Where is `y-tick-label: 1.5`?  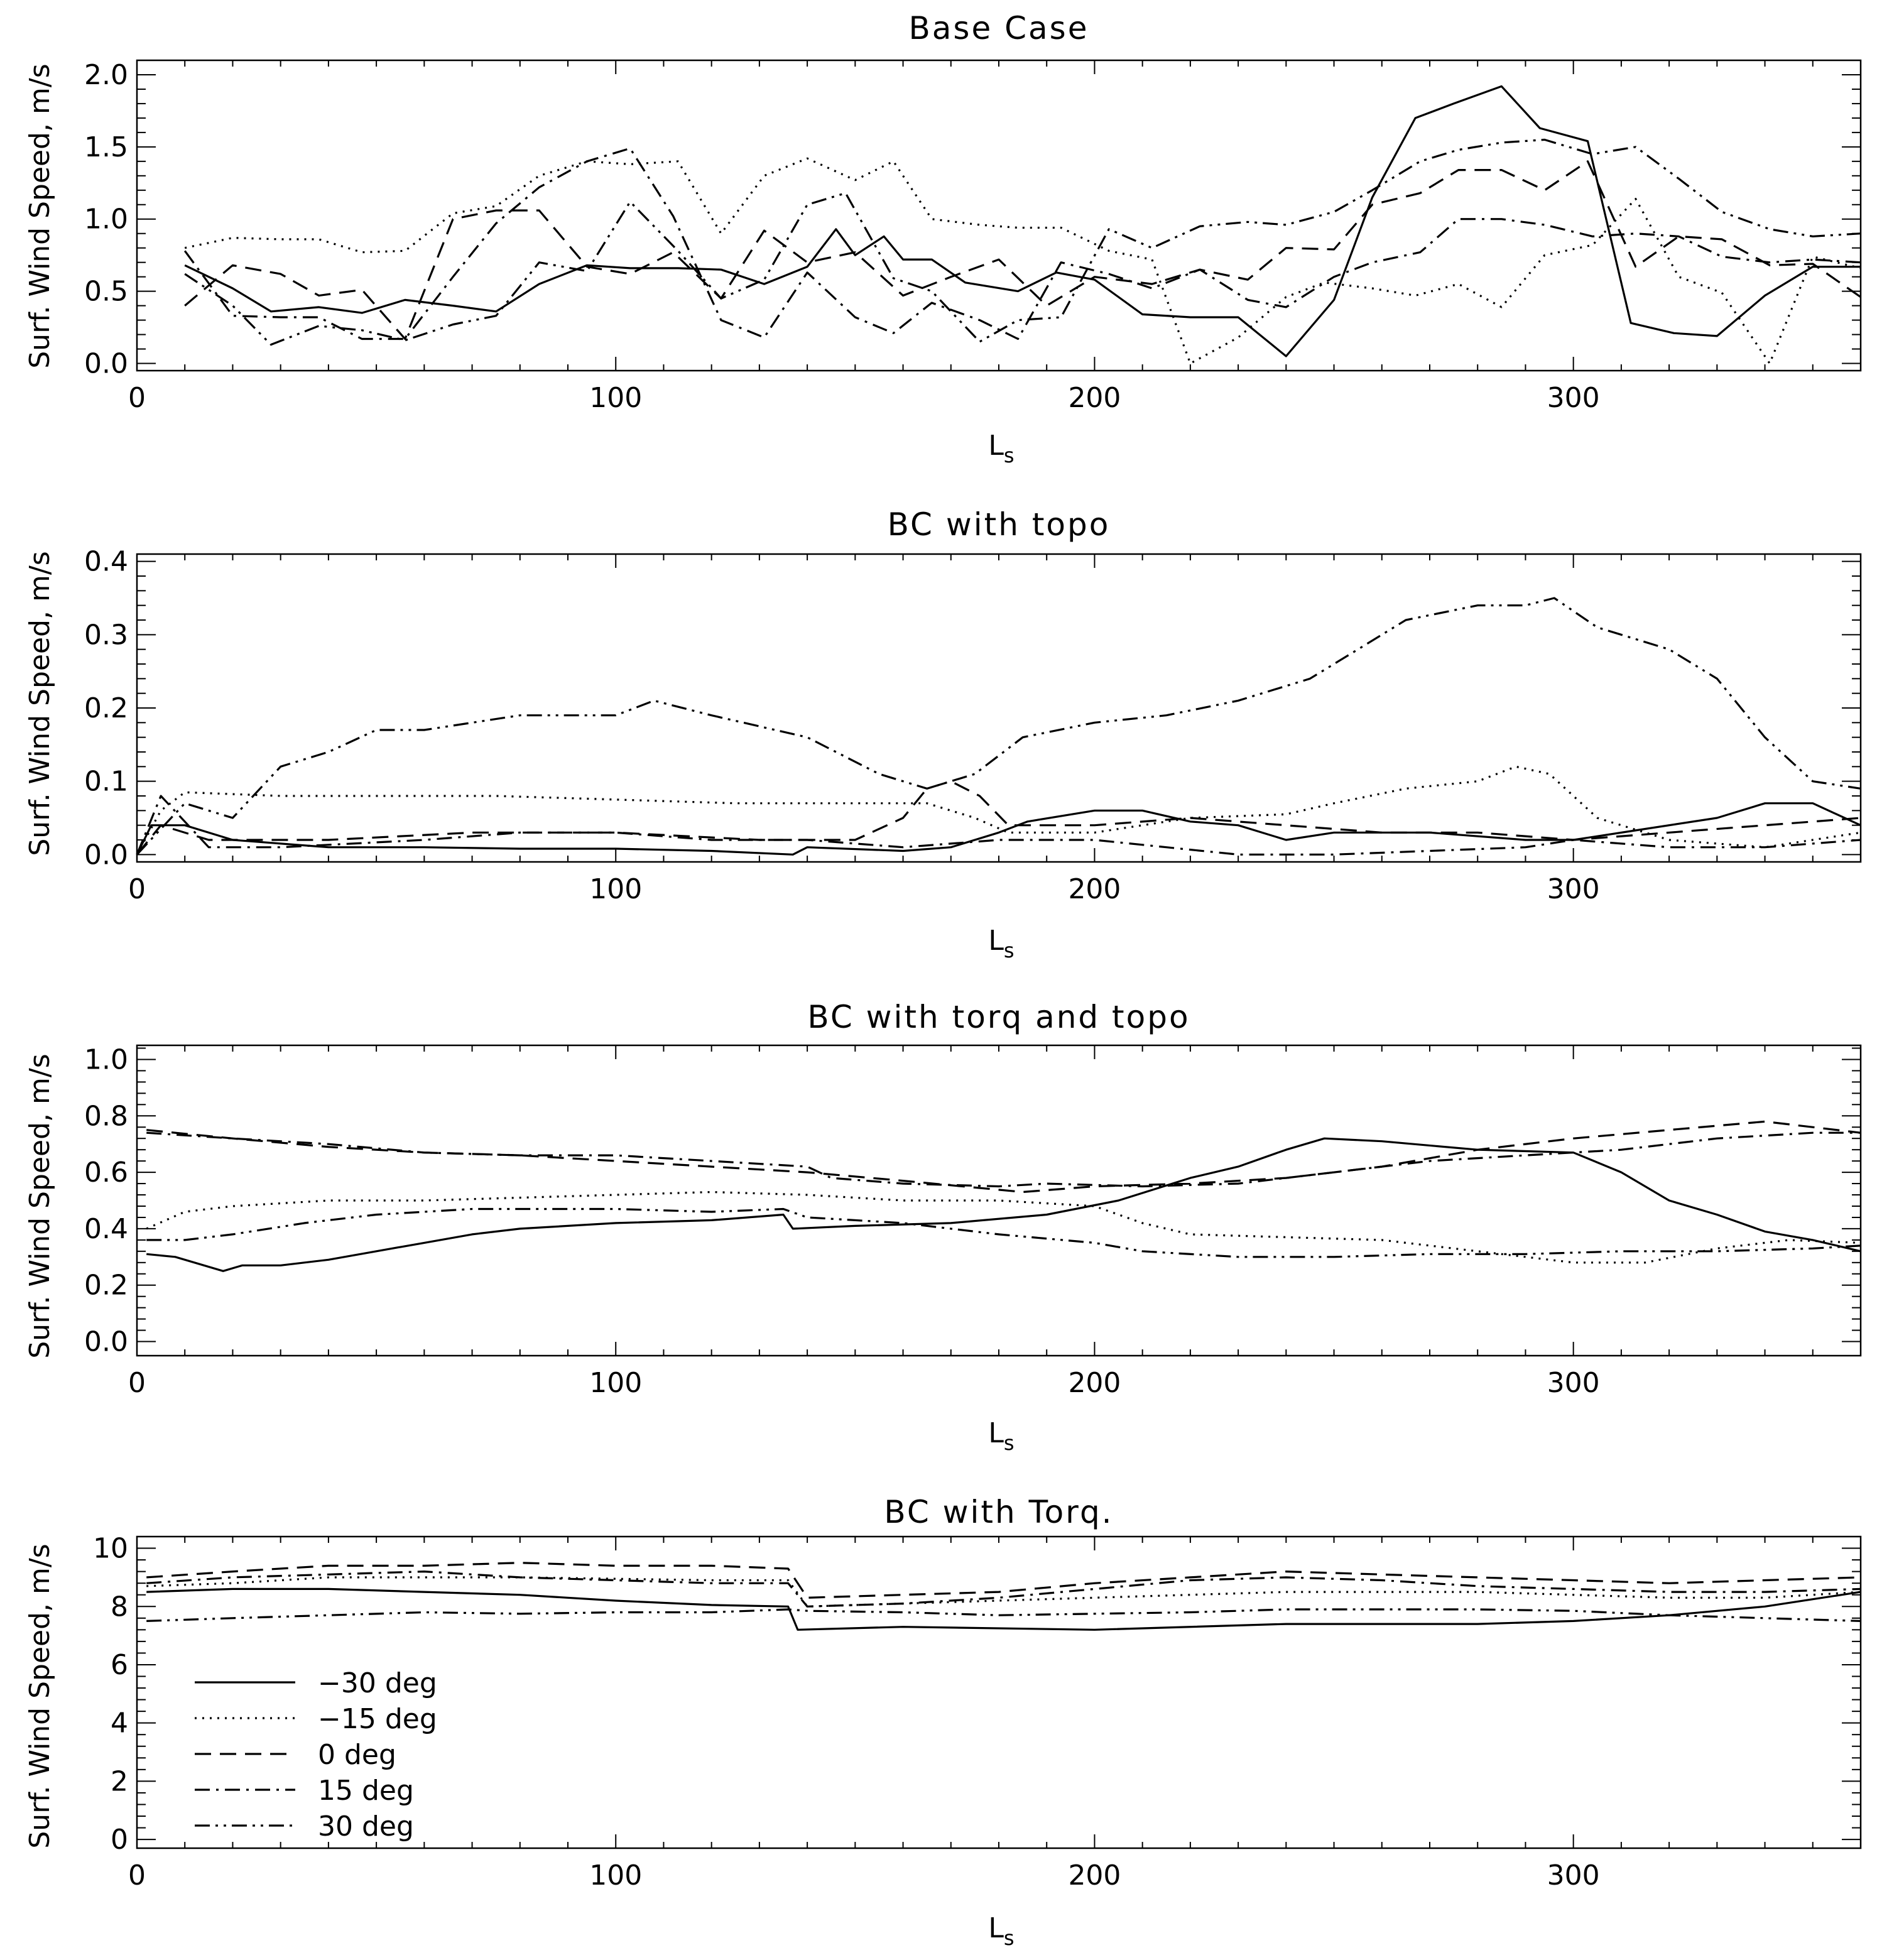 y-tick-label: 1.5 is located at coordinates (106, 147).